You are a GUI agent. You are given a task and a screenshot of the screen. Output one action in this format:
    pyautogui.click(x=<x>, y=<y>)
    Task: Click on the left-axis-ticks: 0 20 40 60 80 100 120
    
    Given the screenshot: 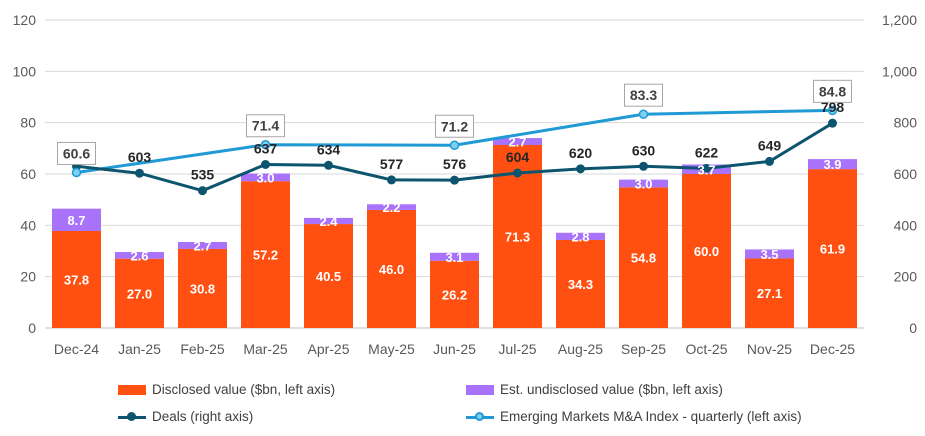 What is the action you would take?
    pyautogui.click(x=25, y=174)
    